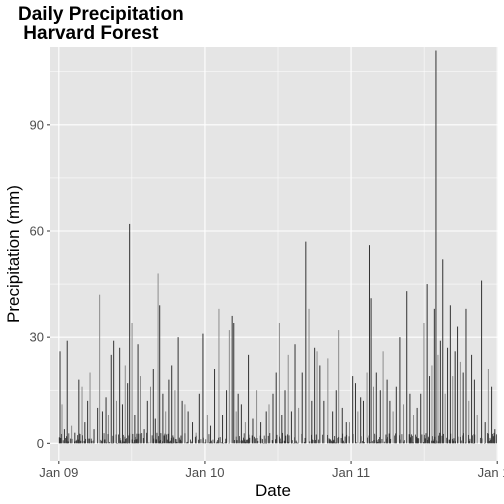 Image resolution: width=504 pixels, height=504 pixels. What do you see at coordinates (273, 490) in the screenshot?
I see `x-axis-title: Date` at bounding box center [273, 490].